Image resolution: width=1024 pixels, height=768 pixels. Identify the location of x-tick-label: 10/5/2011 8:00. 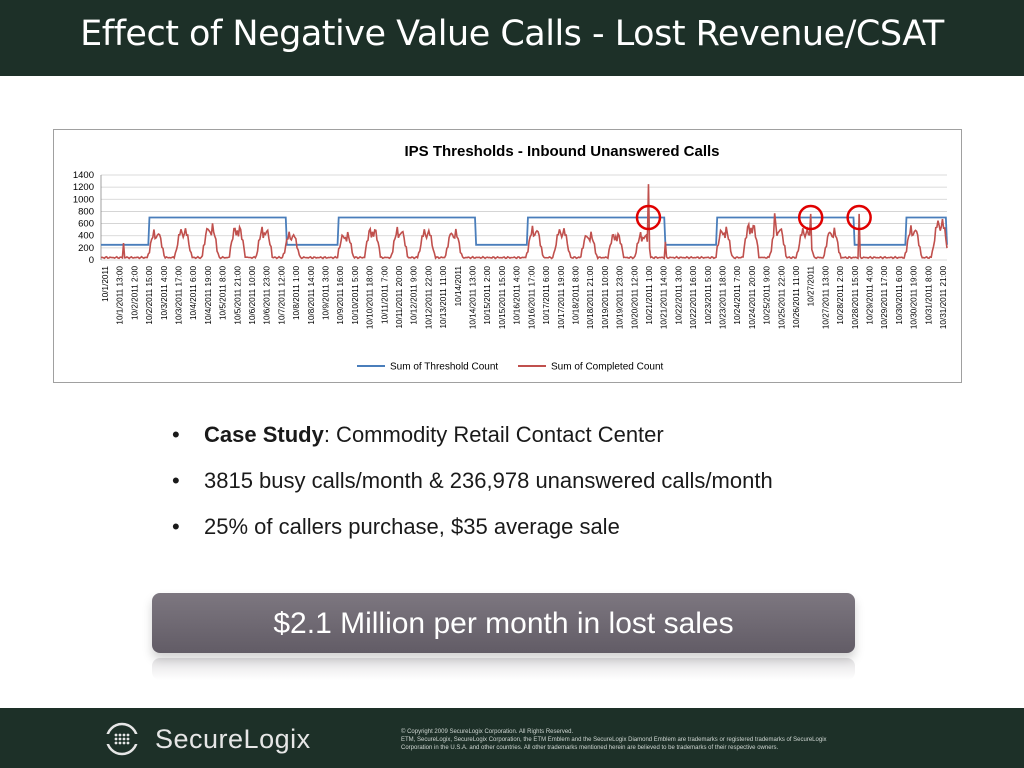
(223, 293).